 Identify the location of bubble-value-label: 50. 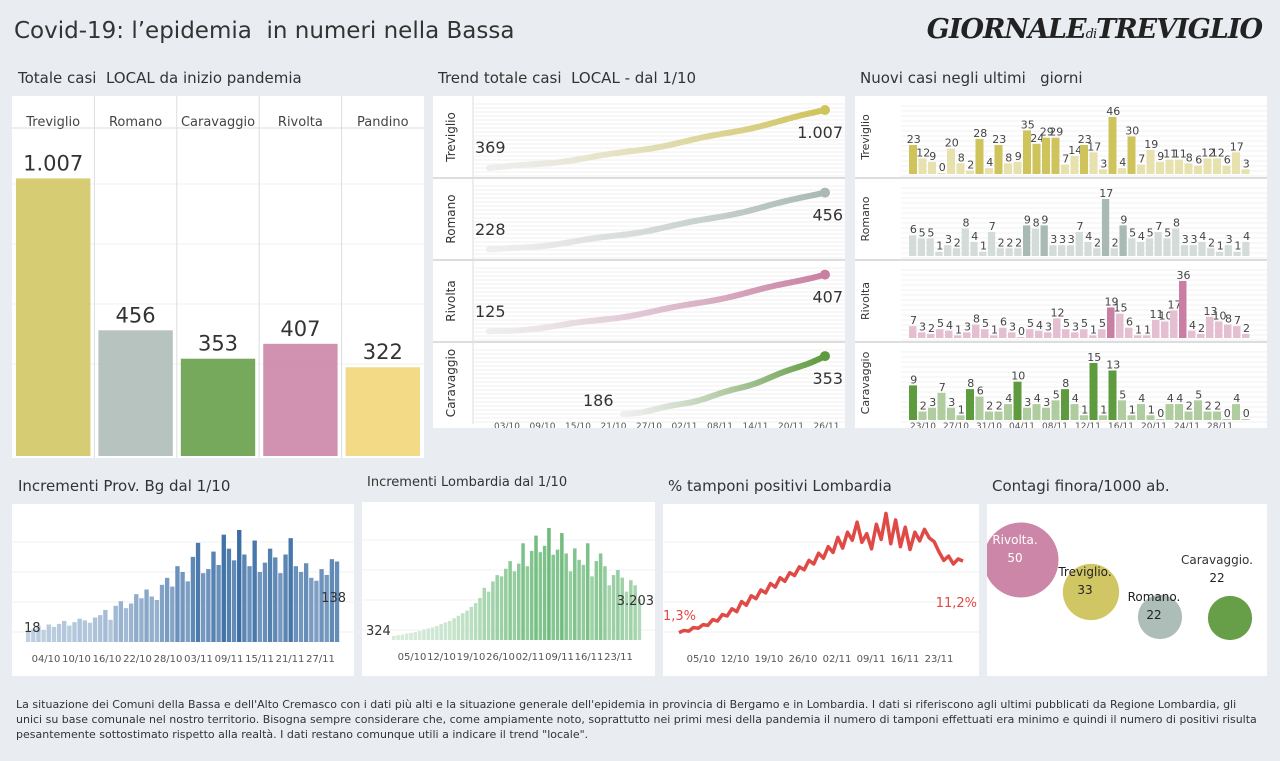
(1014, 558).